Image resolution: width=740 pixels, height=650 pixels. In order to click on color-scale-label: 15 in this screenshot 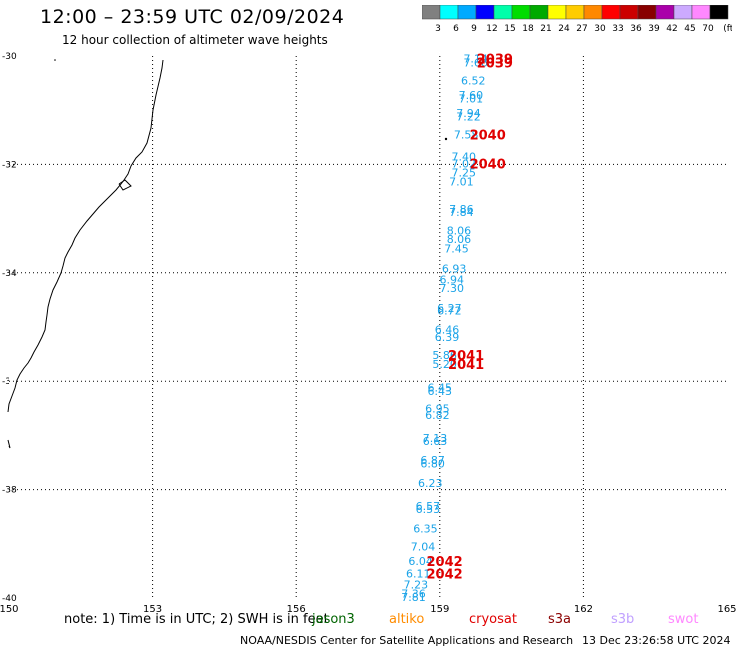, I will do `click(509, 29)`.